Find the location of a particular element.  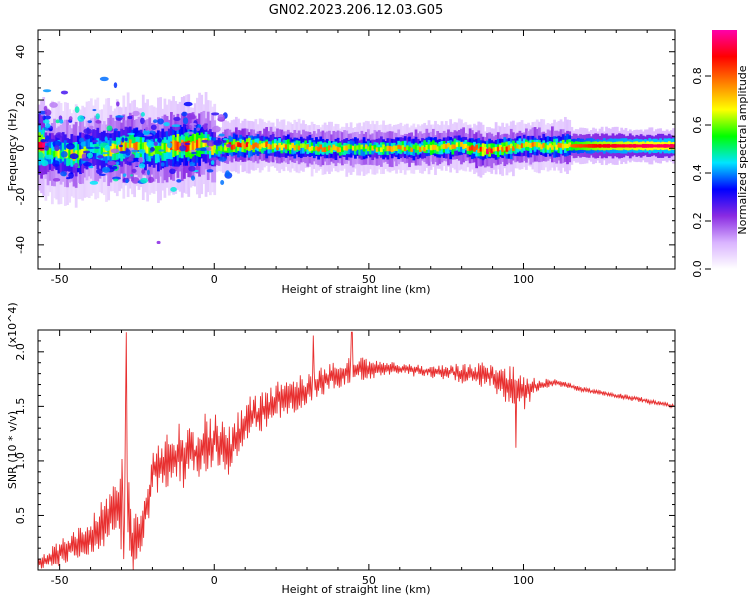

snr-ytick-label: 0.5 is located at coordinates (20, 516).